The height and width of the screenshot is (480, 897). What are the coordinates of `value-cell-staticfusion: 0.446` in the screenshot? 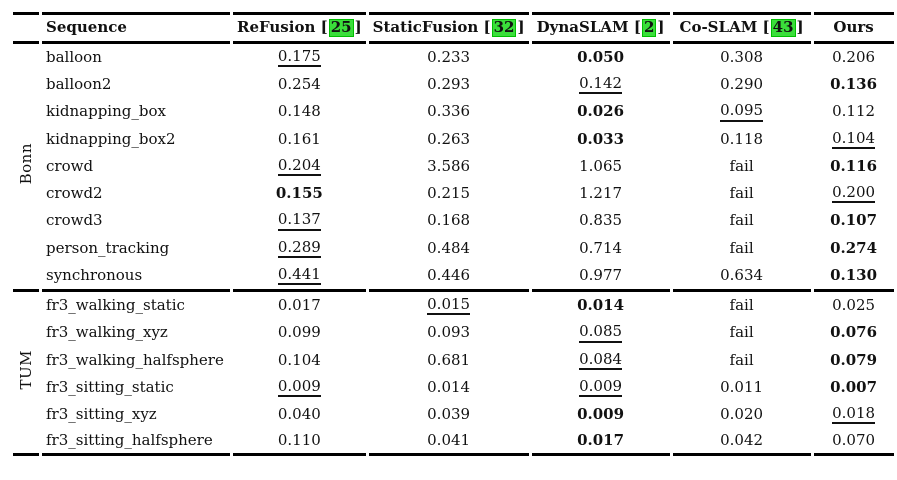 It's located at (448, 277).